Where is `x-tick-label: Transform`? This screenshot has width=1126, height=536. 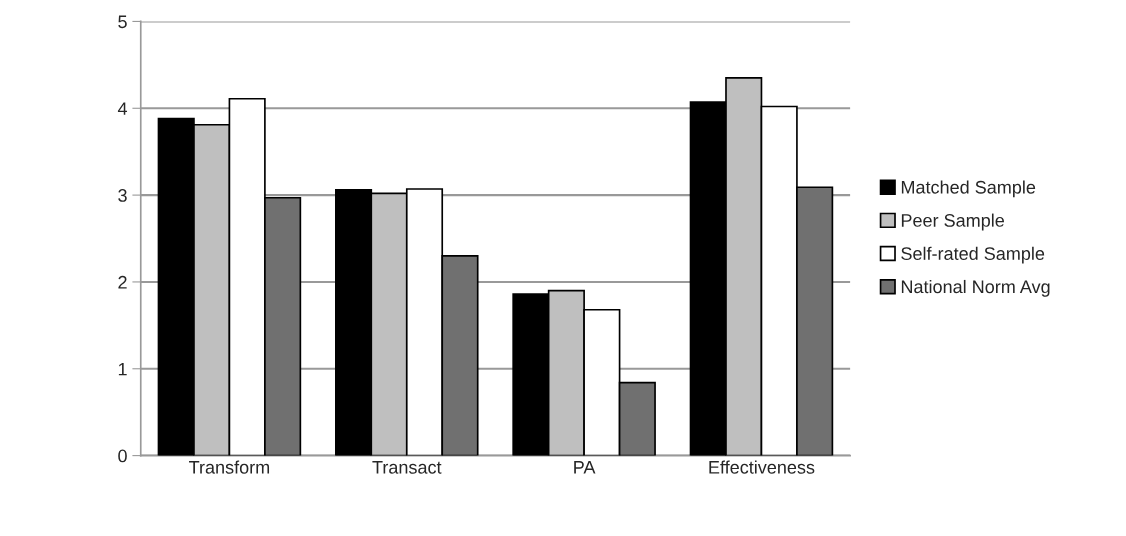
x-tick-label: Transform is located at coordinates (229, 467).